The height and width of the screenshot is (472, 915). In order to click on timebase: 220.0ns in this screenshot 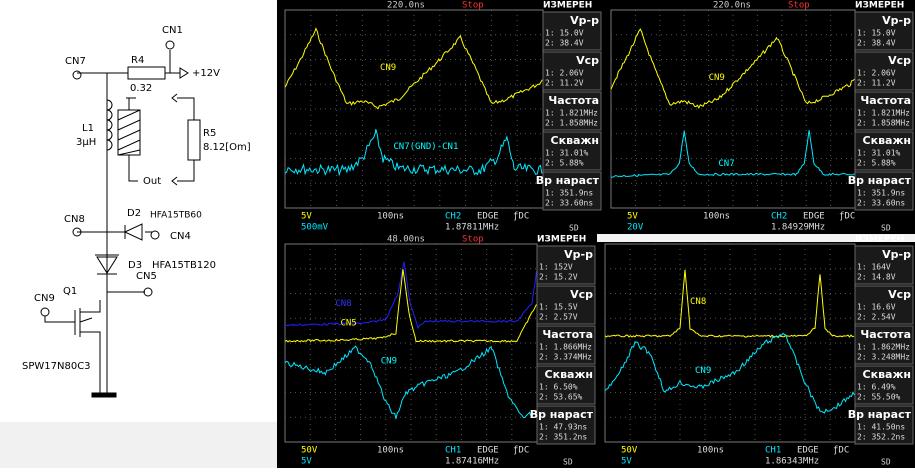, I will do `click(406, 6)`.